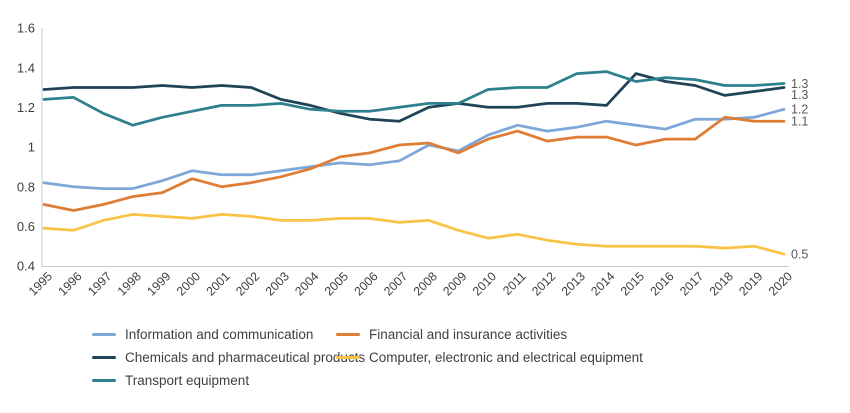  What do you see at coordinates (484, 283) in the screenshot?
I see `x-tick-label: 2010` at bounding box center [484, 283].